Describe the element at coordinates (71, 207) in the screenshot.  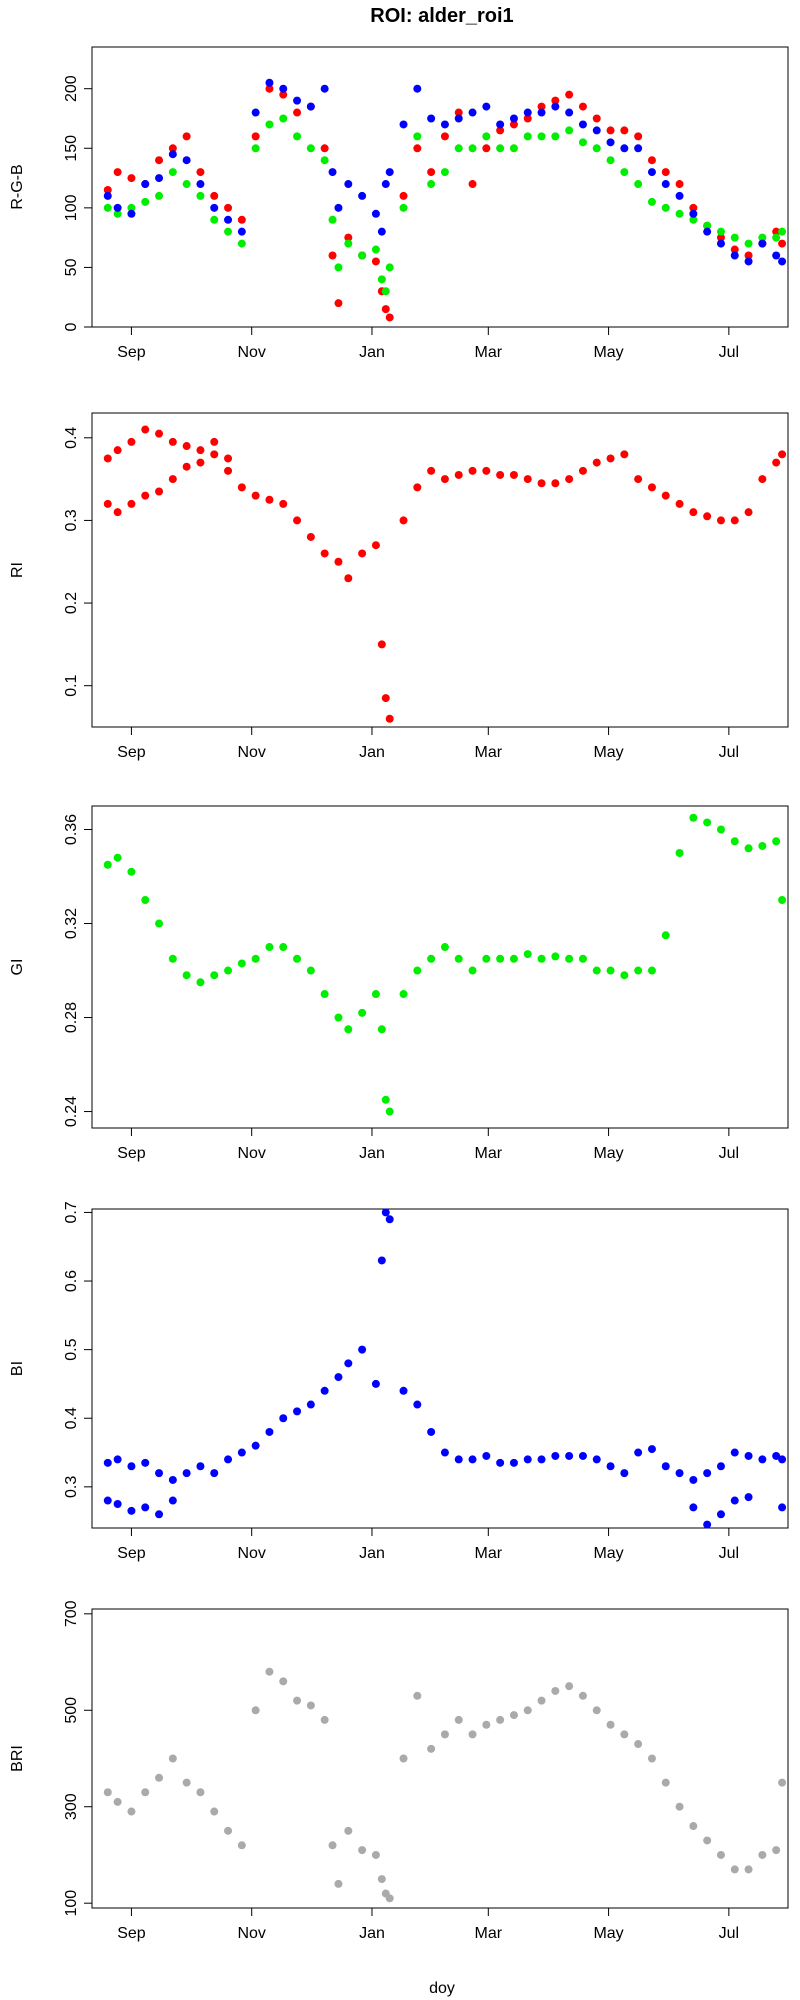
I see `y-tick-label: 100` at that location.